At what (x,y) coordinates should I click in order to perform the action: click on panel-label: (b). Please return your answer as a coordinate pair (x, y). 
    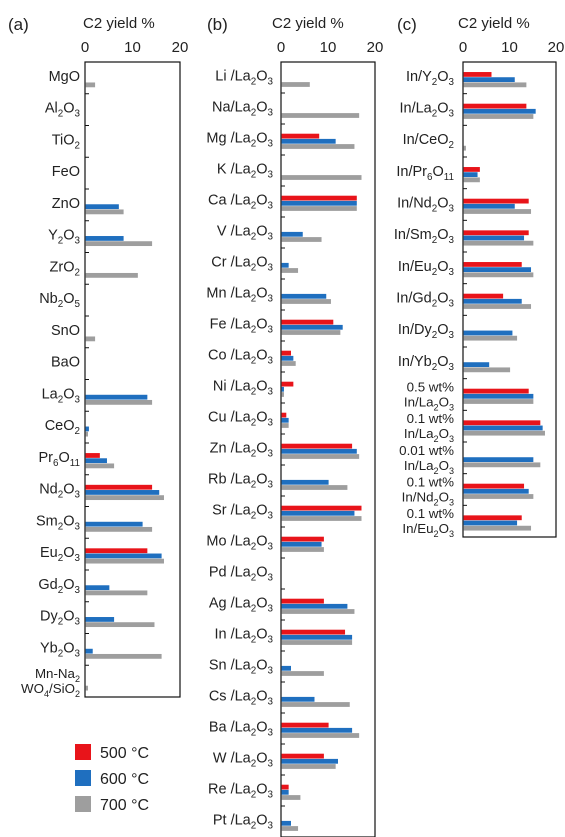
    Looking at the image, I should click on (217, 24).